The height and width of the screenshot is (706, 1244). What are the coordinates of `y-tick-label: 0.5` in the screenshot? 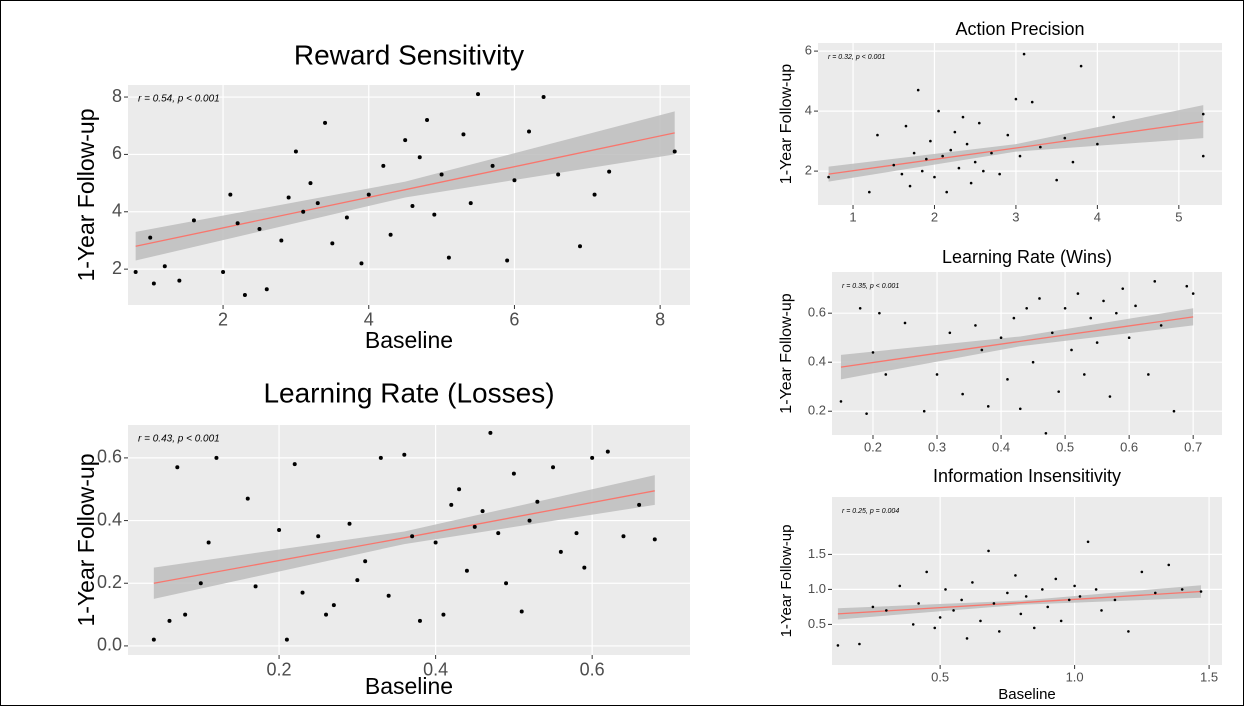 It's located at (817, 623).